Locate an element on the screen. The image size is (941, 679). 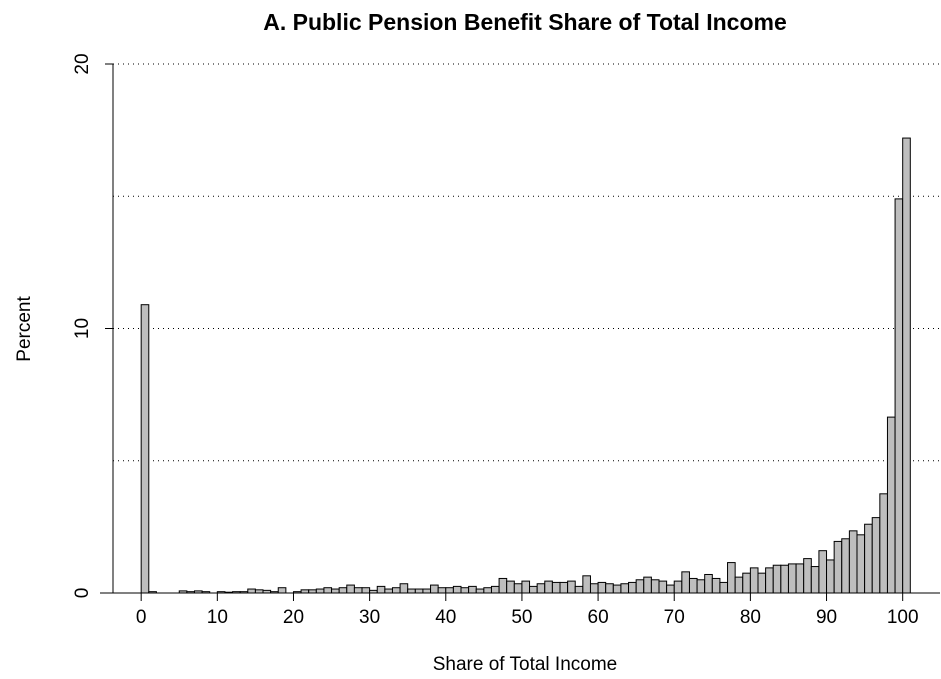
y-axis-label: Percent is located at coordinates (24, 329).